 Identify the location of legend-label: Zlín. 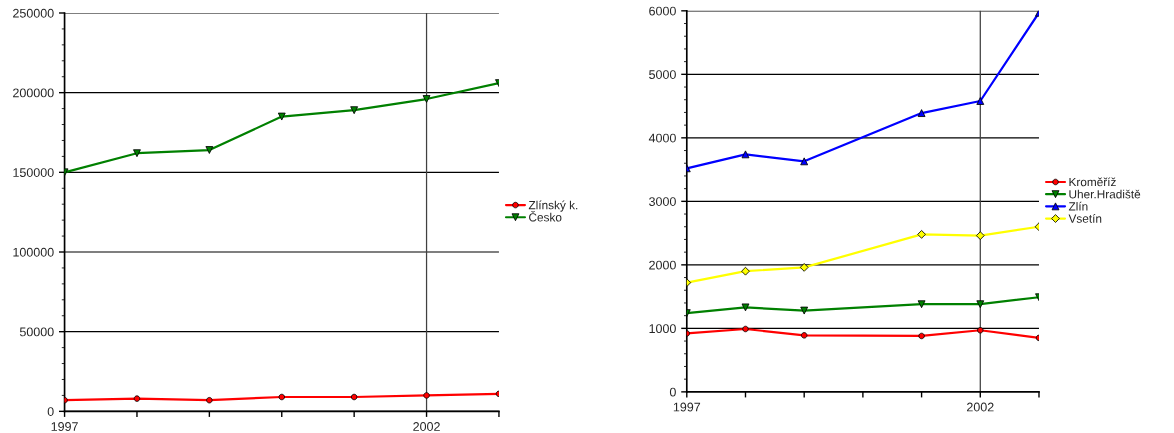
(1078, 206).